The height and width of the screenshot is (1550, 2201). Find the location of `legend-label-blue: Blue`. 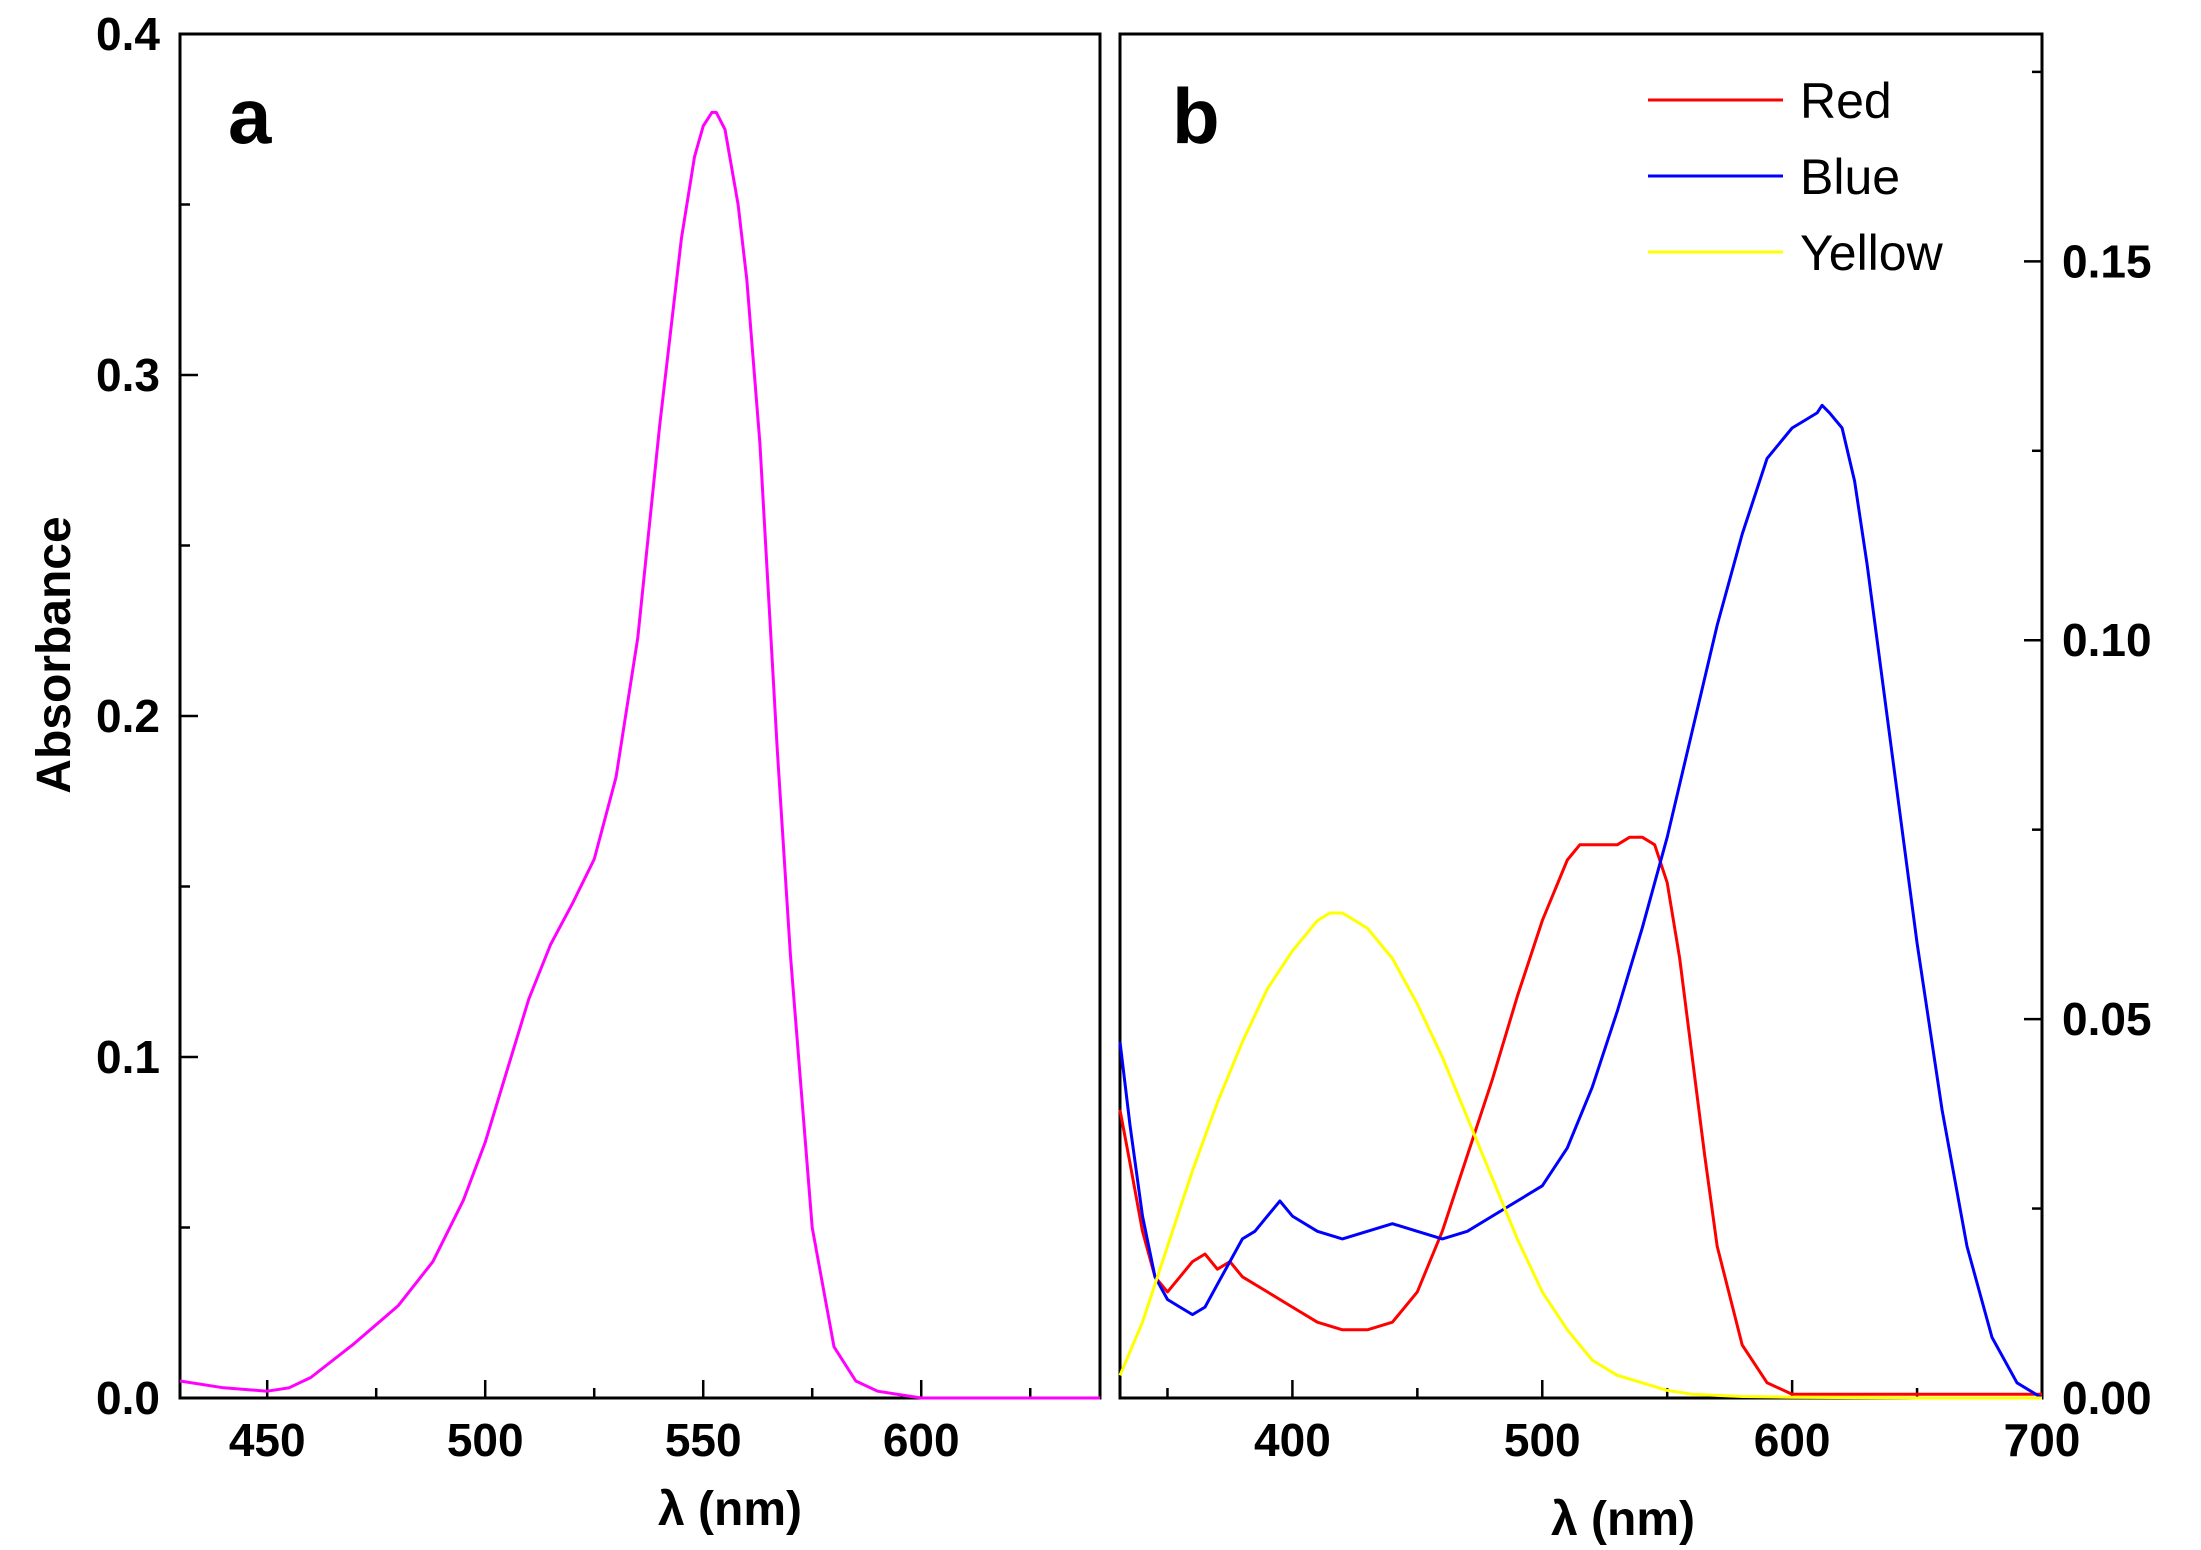

legend-label-blue: Blue is located at coordinates (1850, 177).